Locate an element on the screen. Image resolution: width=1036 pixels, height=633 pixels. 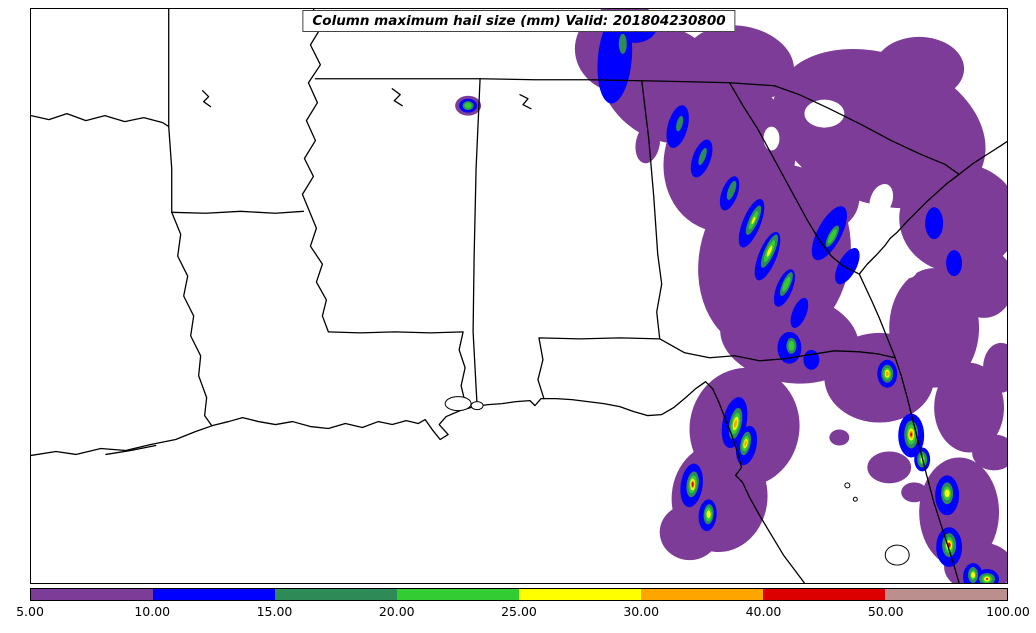
colorbar-tick-label: 5.00 is located at coordinates (30, 611).